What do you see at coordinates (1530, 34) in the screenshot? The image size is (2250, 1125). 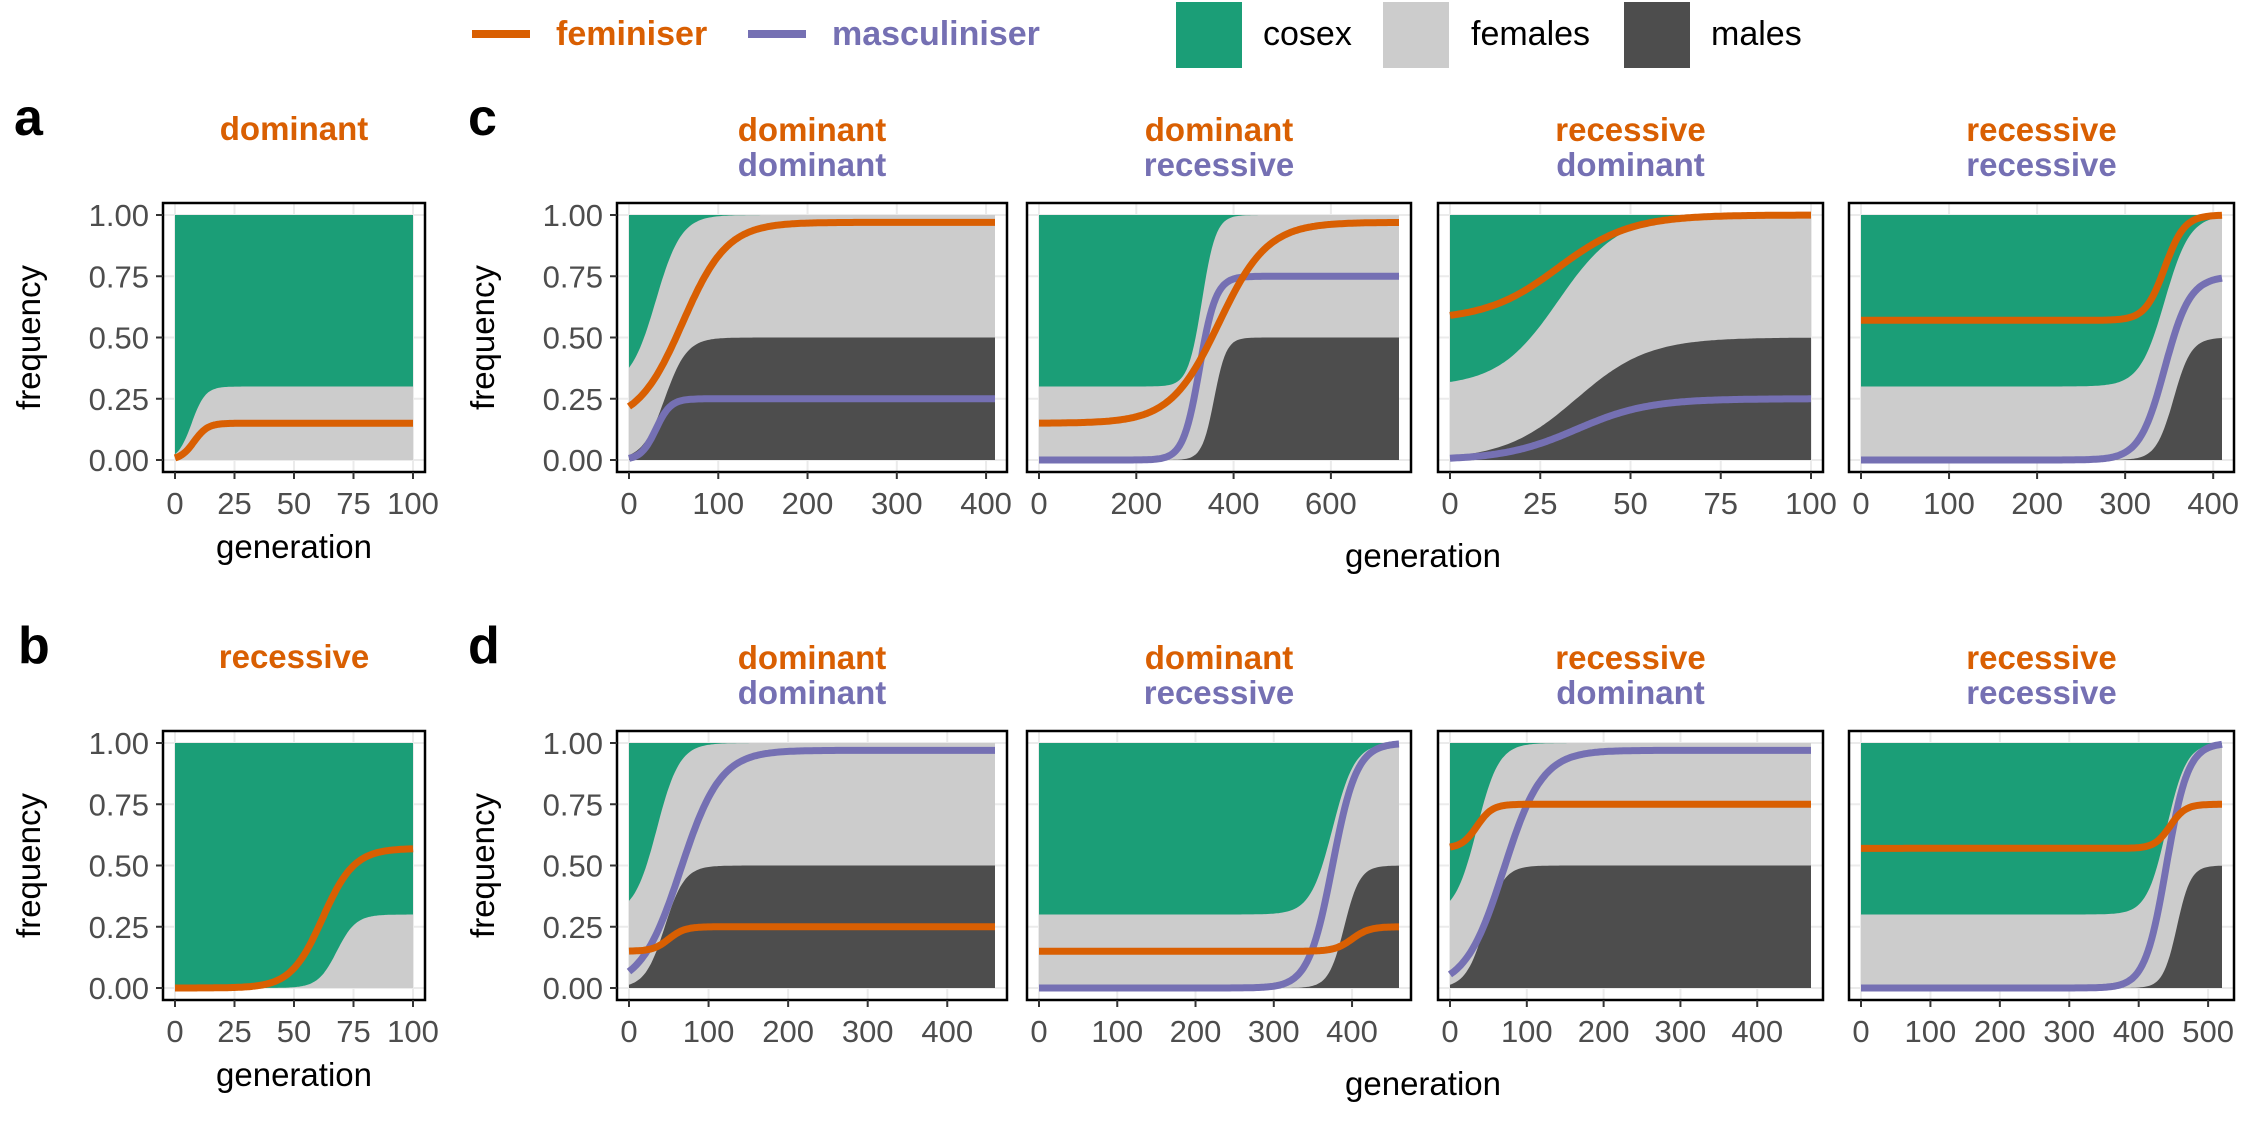 I see `legend-females-label: females` at bounding box center [1530, 34].